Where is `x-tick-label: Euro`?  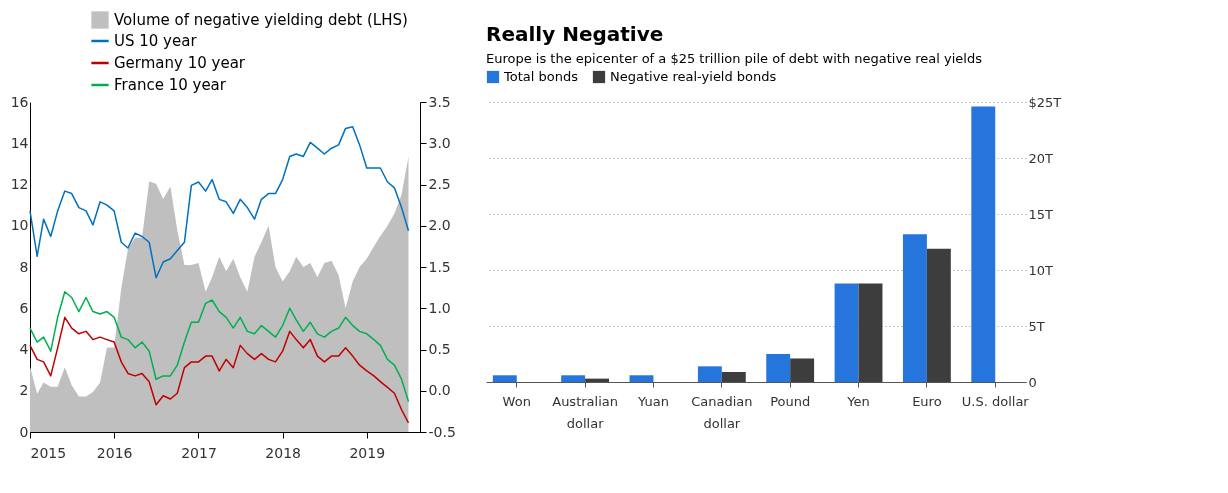
x-tick-label: Euro is located at coordinates (927, 401).